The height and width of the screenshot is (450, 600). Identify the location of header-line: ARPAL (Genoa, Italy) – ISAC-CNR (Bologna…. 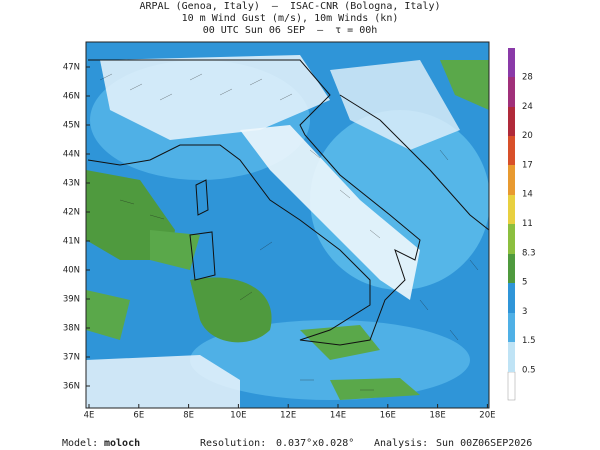
(289, 6).